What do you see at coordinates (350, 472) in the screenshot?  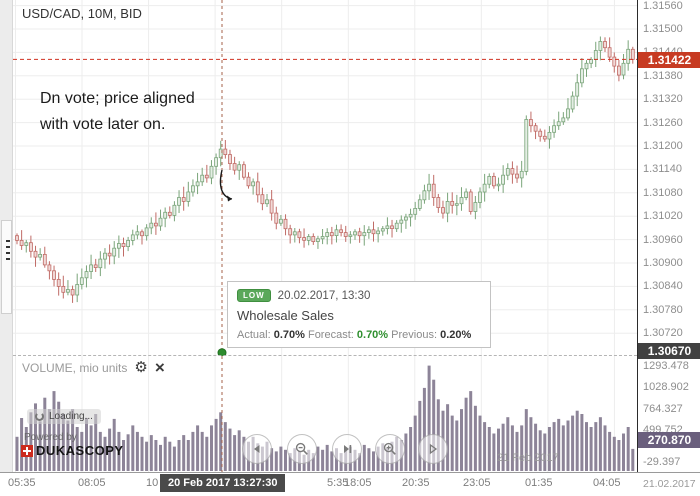 I see `axis-baseline` at bounding box center [350, 472].